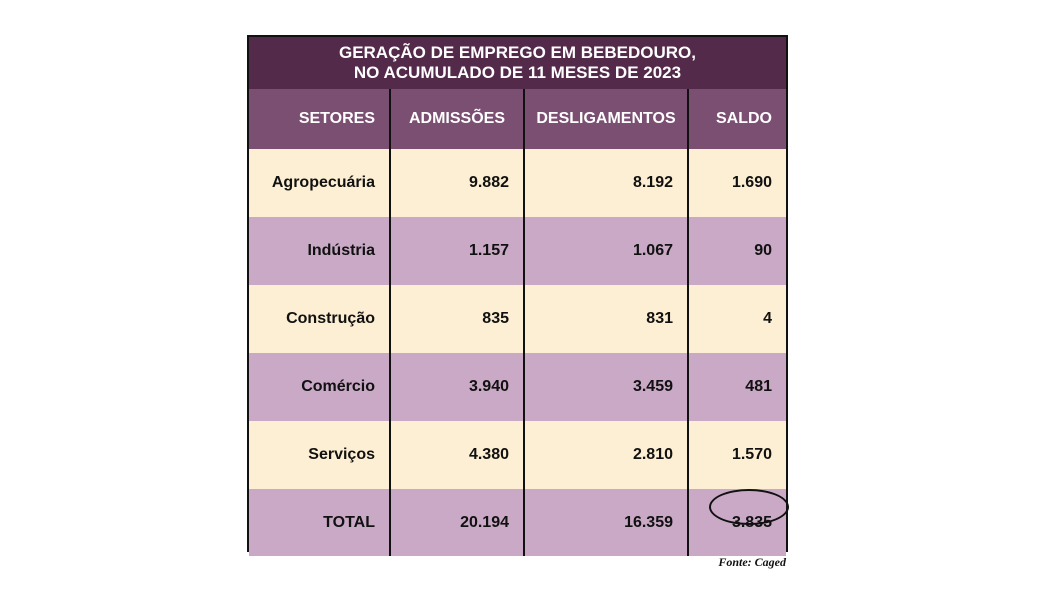 The image size is (1037, 607). What do you see at coordinates (767, 318) in the screenshot?
I see `cell-saldo: 4` at bounding box center [767, 318].